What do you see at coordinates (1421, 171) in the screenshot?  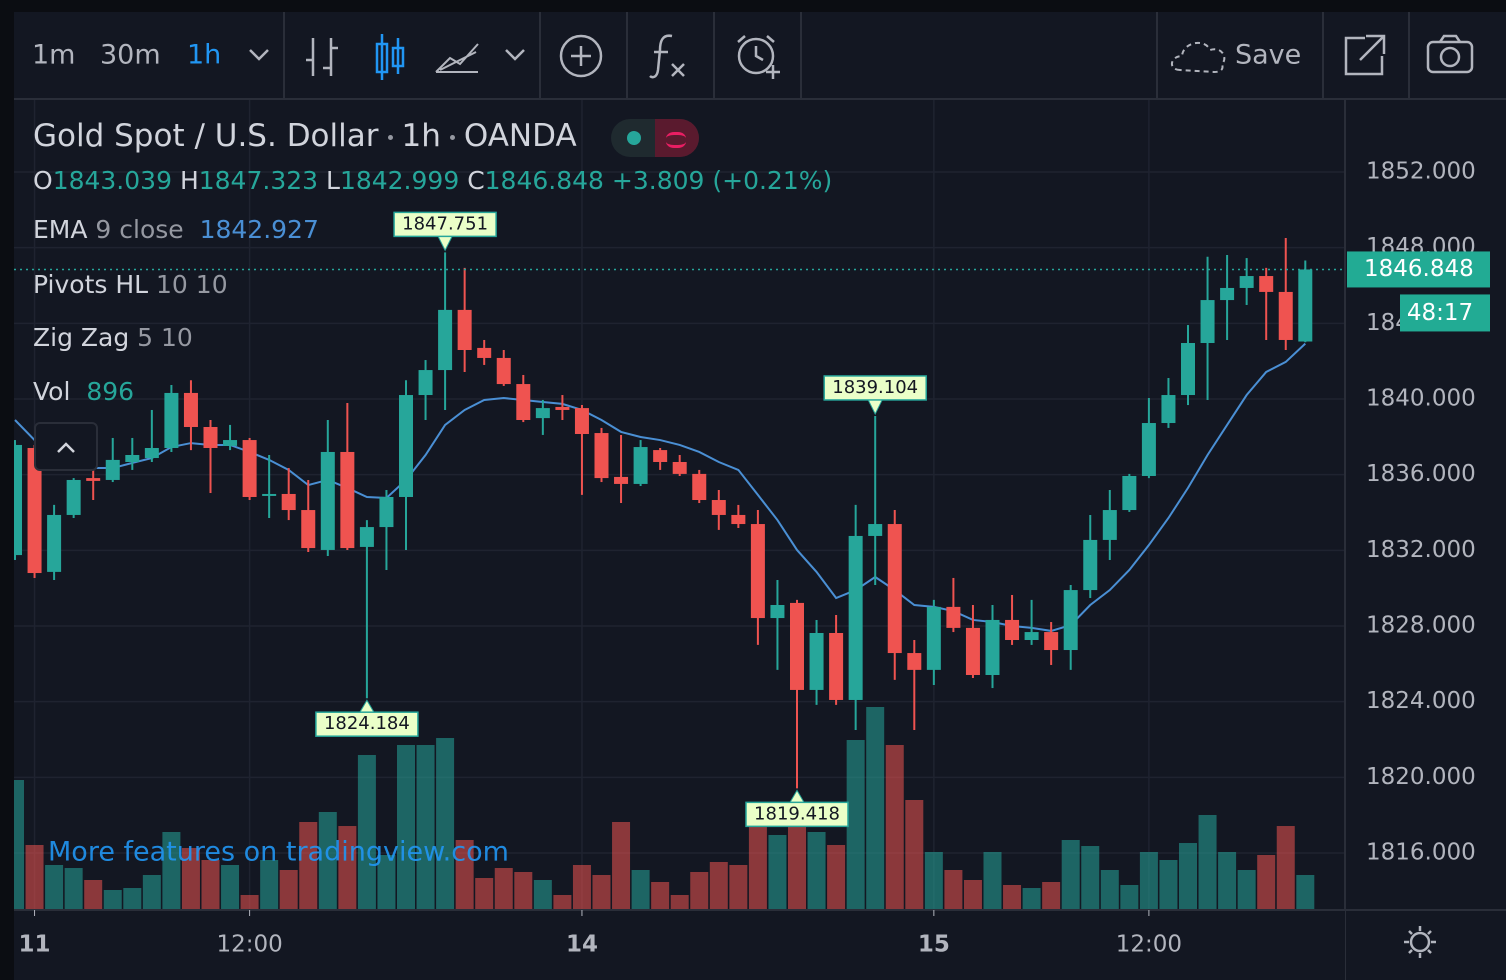 I see `y-tick-label: 1852.000` at bounding box center [1421, 171].